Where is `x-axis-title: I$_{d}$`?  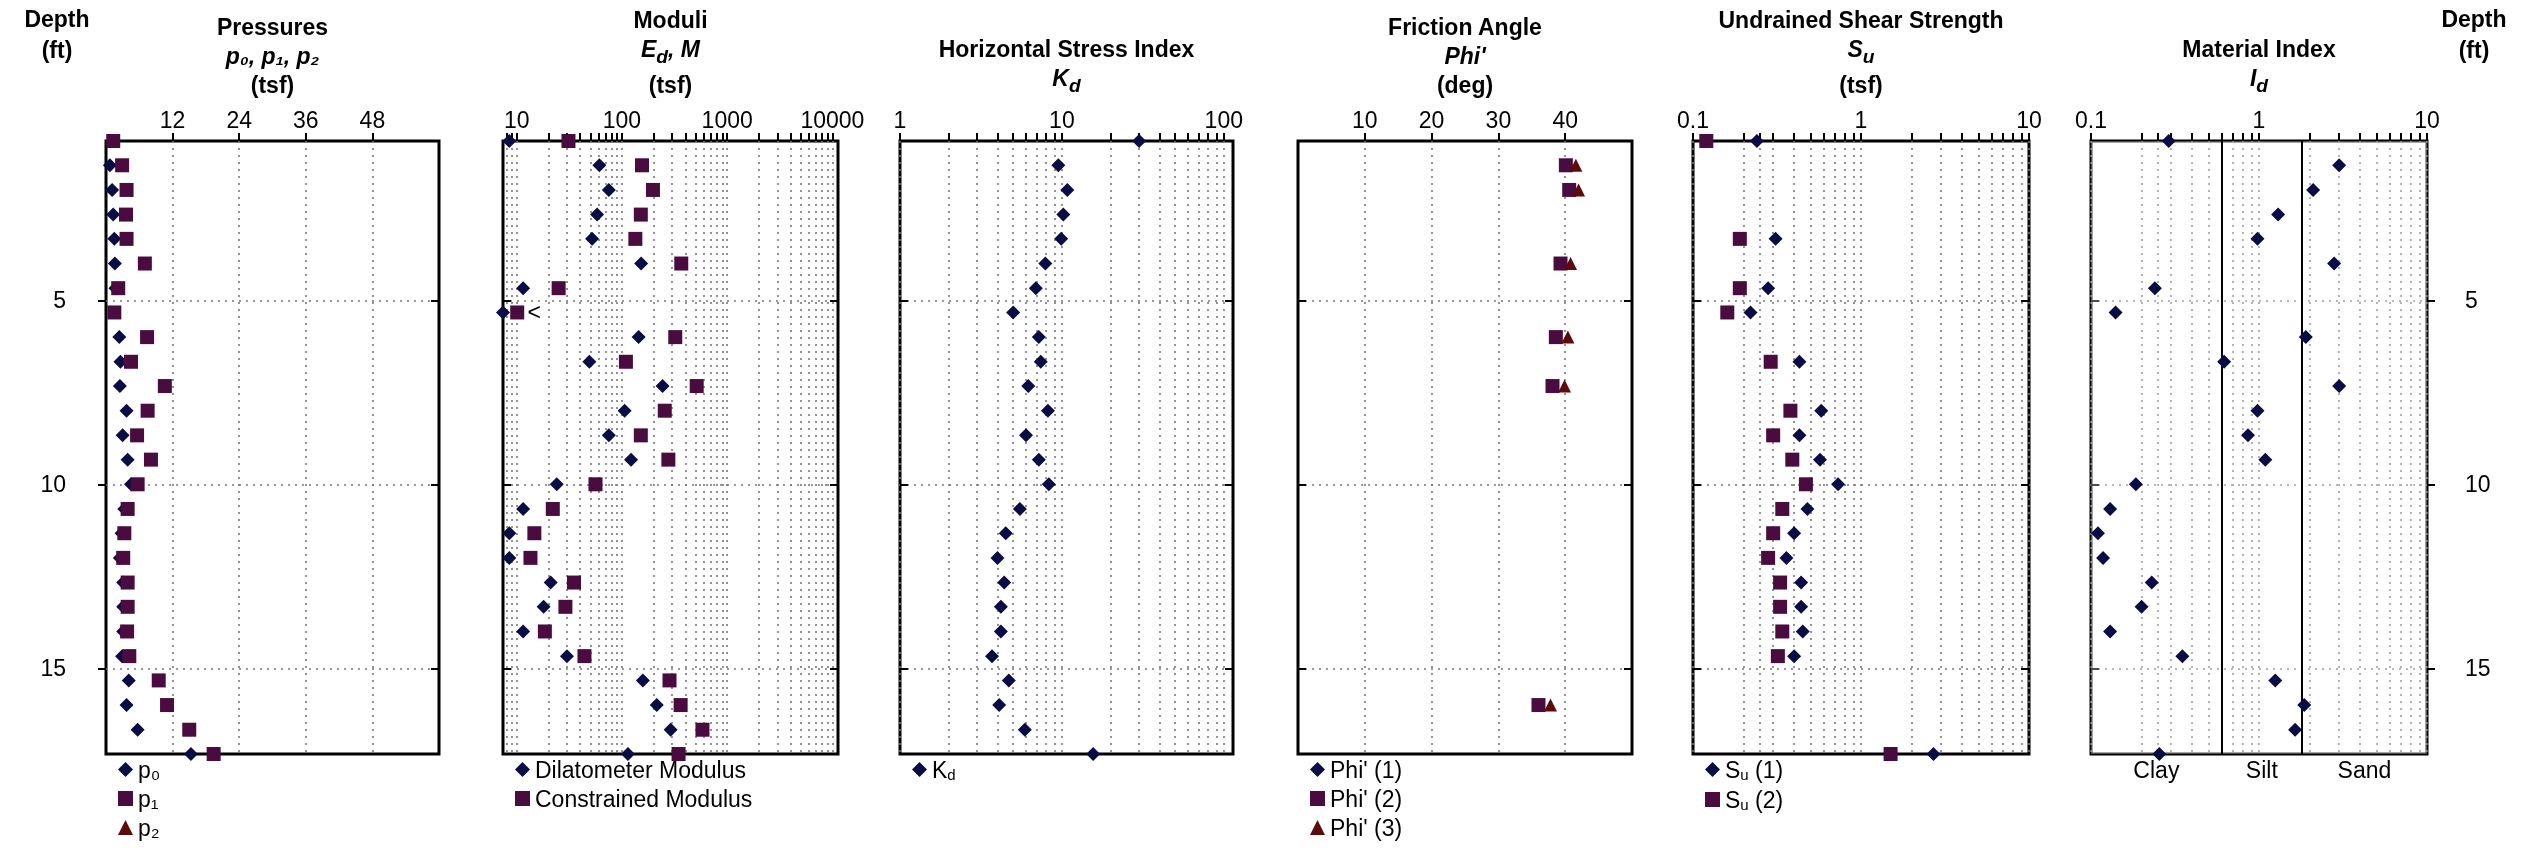
x-axis-title: I$_{d}$ is located at coordinates (2259, 81).